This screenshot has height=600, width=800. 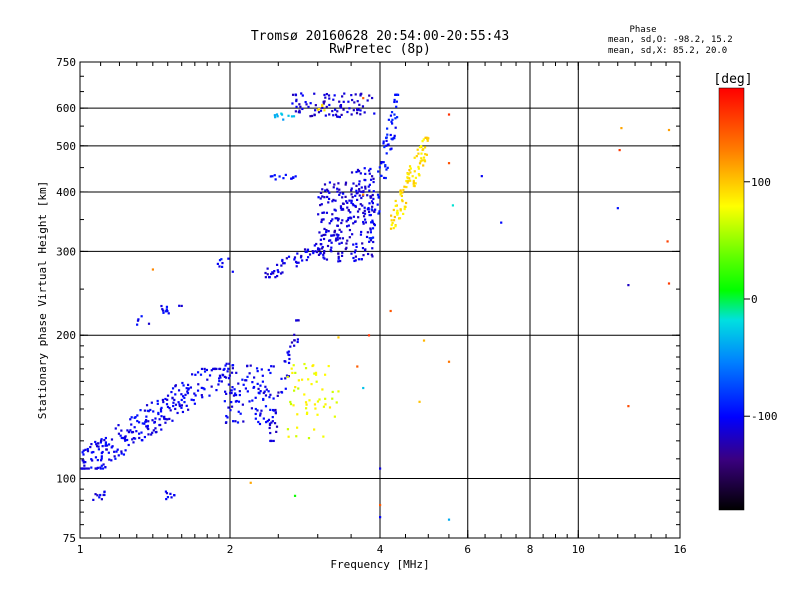 I want to click on y-tick-label: 600, so click(x=66, y=108).